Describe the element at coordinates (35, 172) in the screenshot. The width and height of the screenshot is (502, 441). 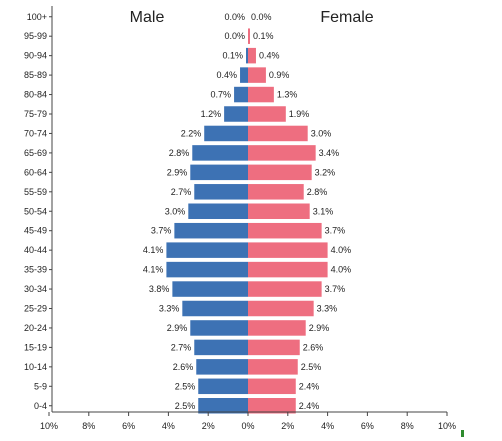
I see `age-group-label: 60-64` at that location.